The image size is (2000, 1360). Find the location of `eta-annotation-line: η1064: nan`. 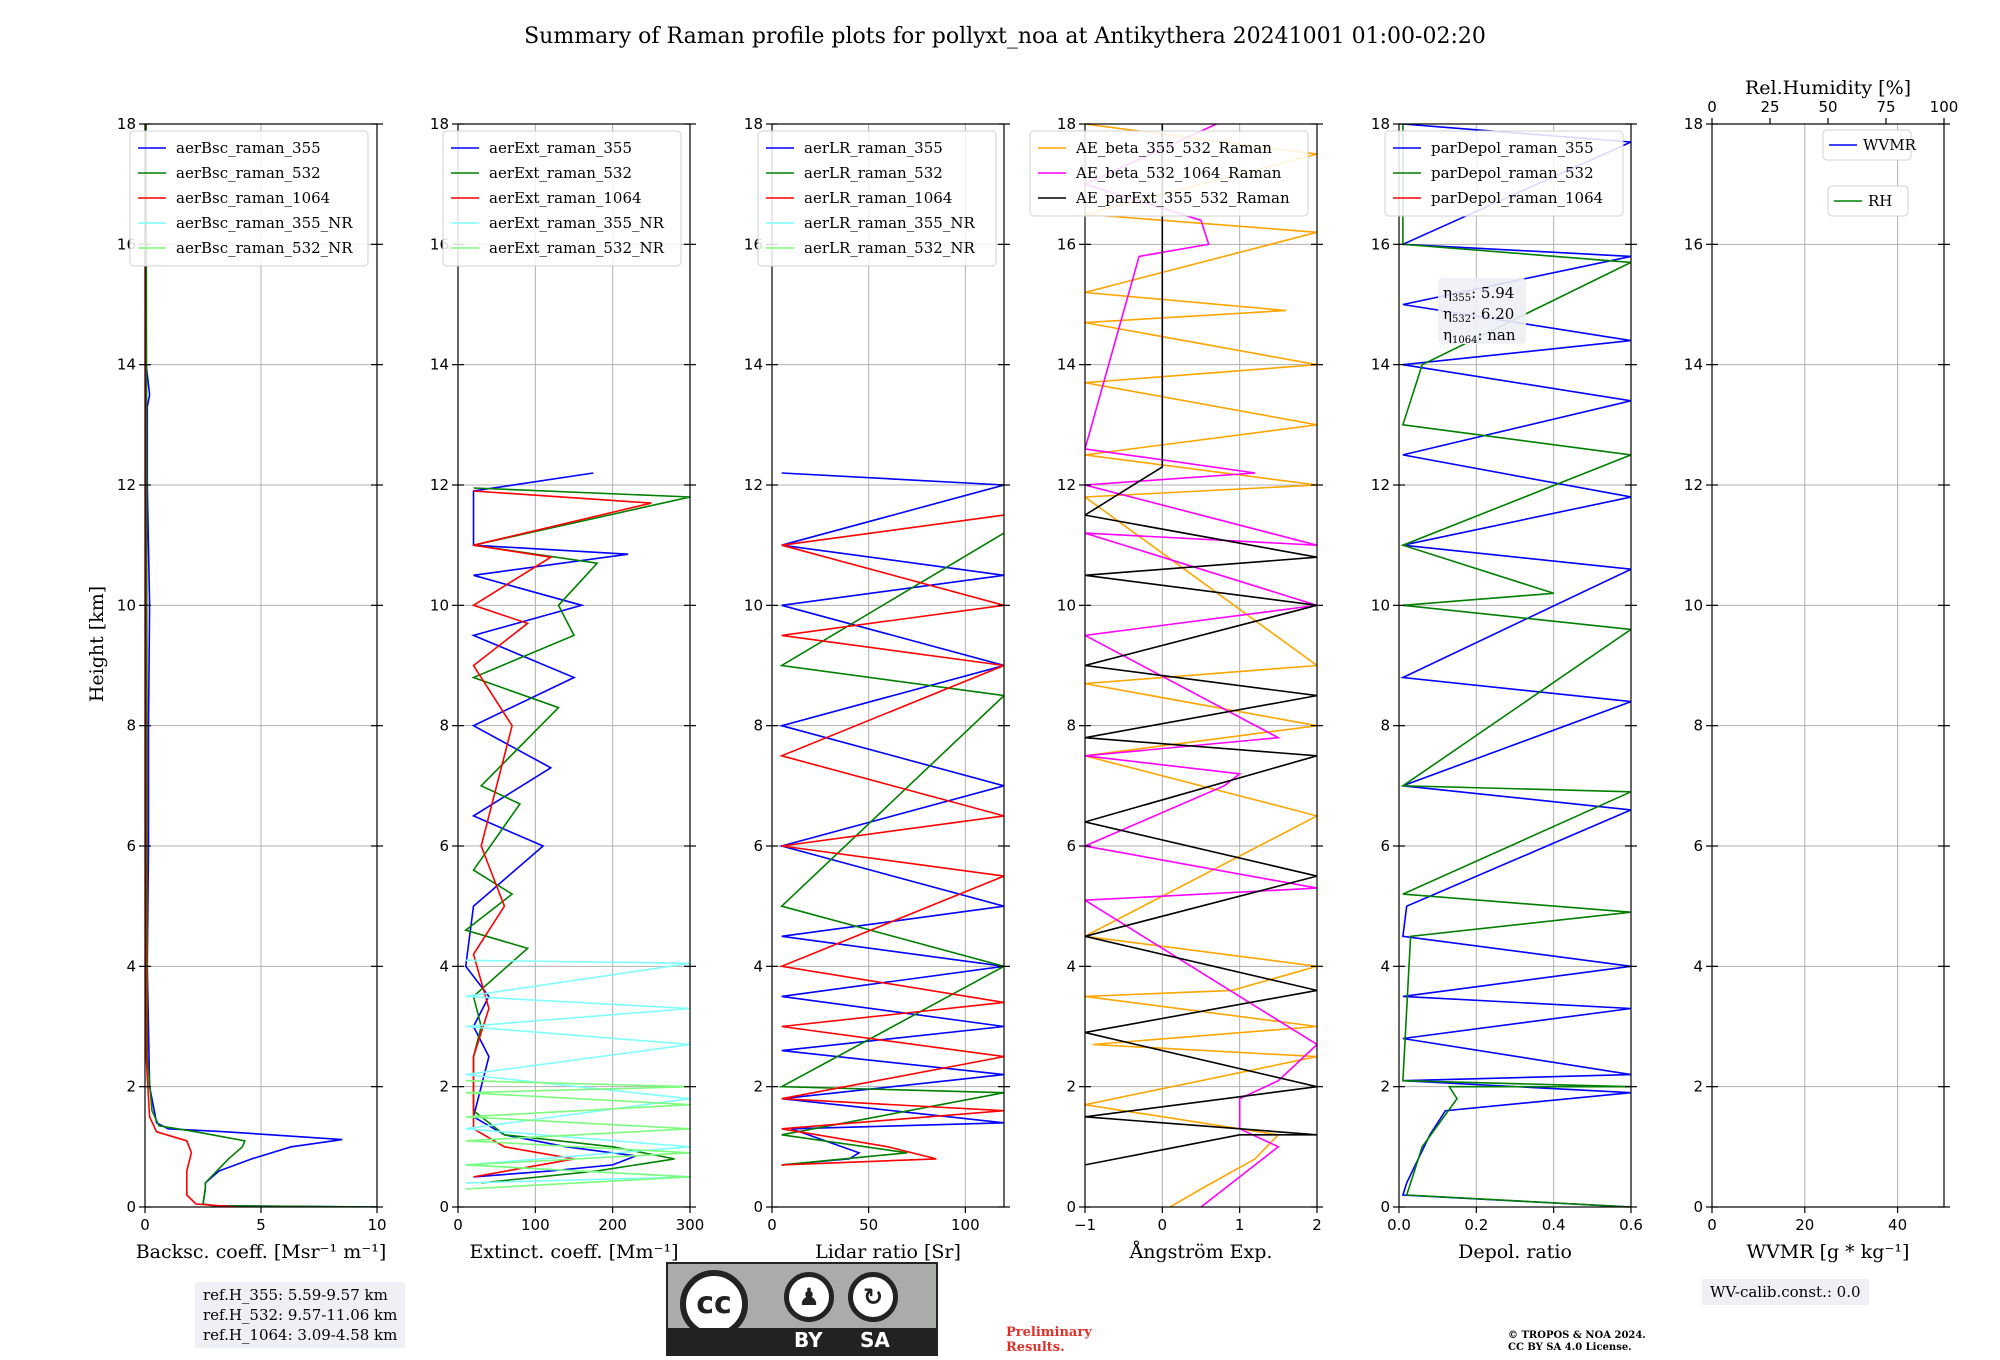

eta-annotation-line: η1064: nan is located at coordinates (1479, 336).